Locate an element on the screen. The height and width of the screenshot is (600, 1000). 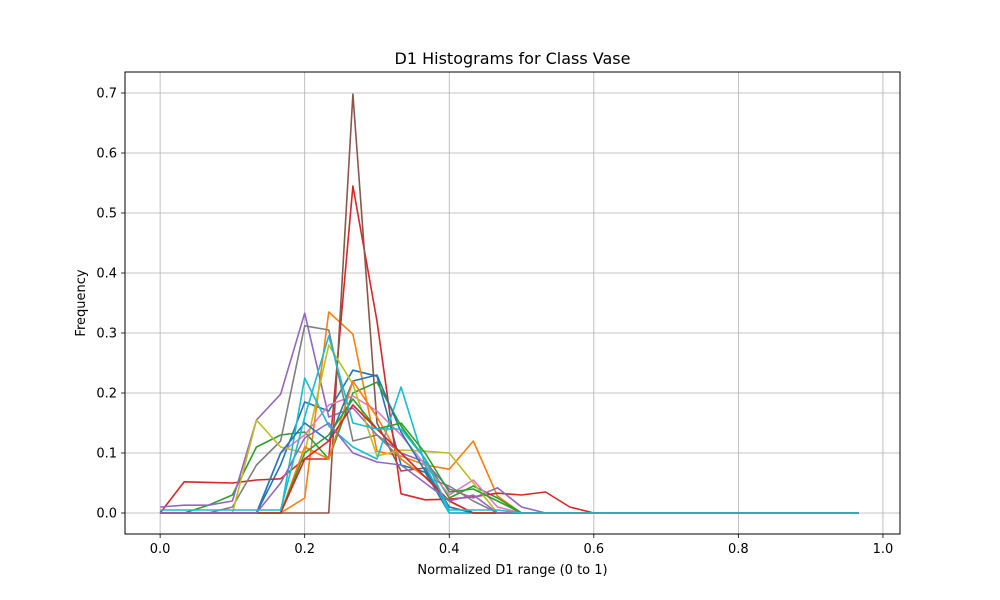
y-tick-label: 0.7 is located at coordinates (106, 94).